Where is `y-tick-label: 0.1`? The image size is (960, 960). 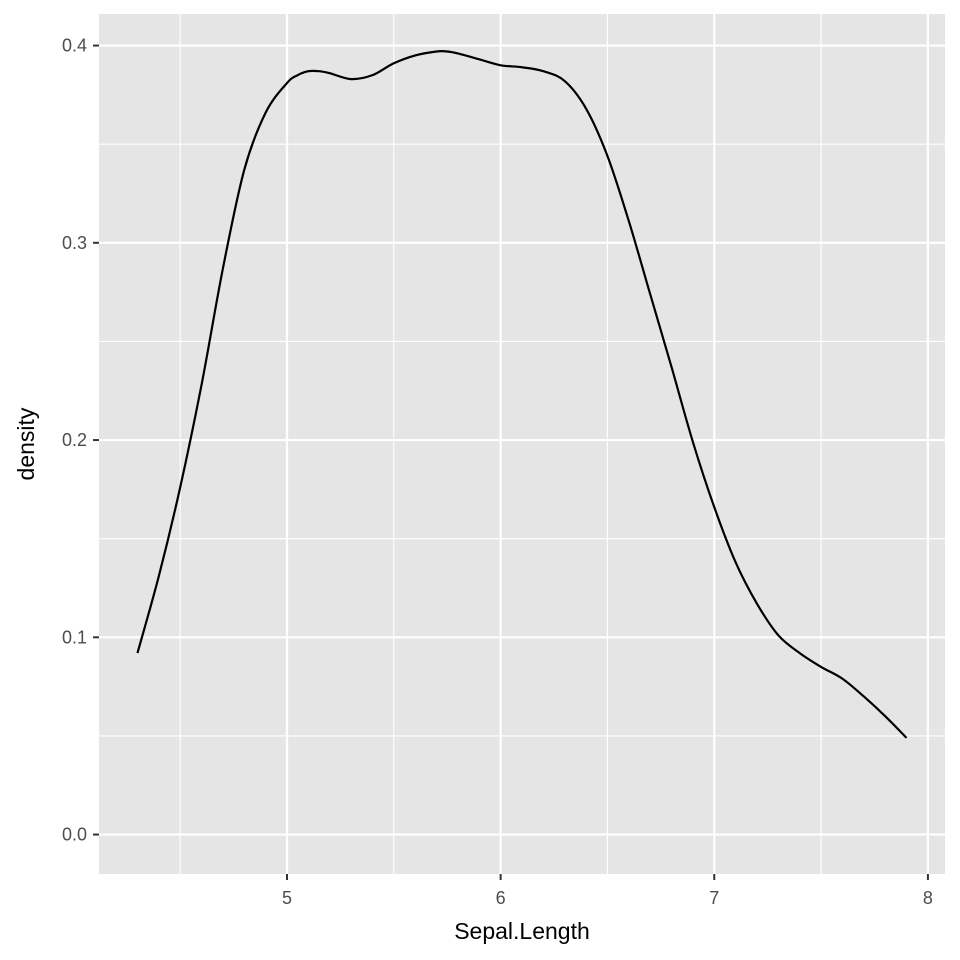 y-tick-label: 0.1 is located at coordinates (74, 637).